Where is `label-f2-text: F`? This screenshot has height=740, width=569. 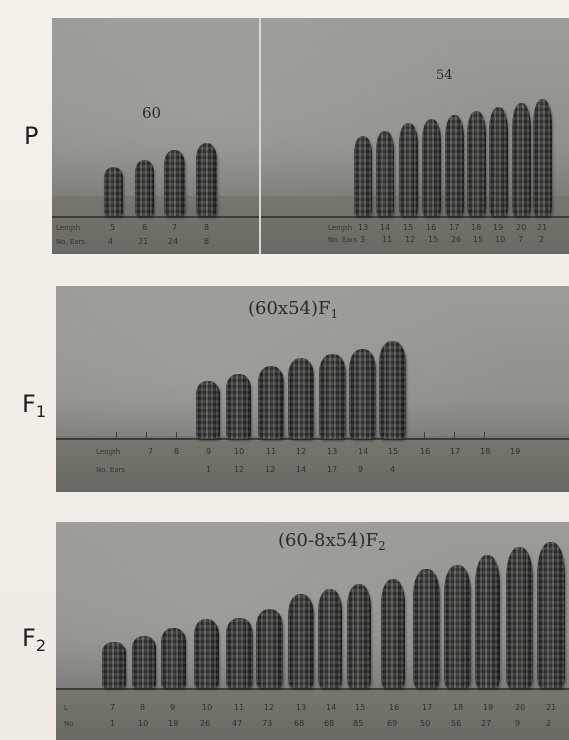
label-f2-text: F is located at coordinates (29, 638).